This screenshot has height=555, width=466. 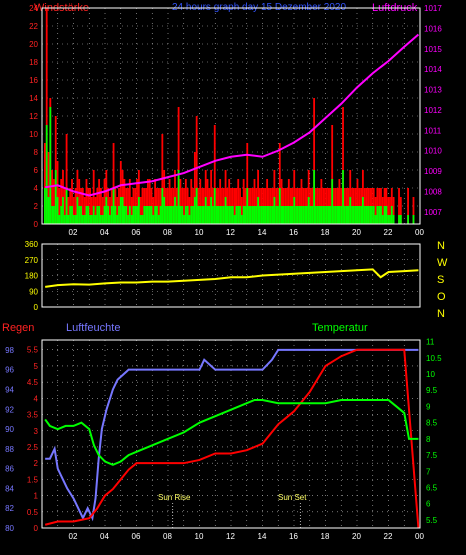 What do you see at coordinates (433, 130) in the screenshot?
I see `pressure-y-tick: 1011` at bounding box center [433, 130].